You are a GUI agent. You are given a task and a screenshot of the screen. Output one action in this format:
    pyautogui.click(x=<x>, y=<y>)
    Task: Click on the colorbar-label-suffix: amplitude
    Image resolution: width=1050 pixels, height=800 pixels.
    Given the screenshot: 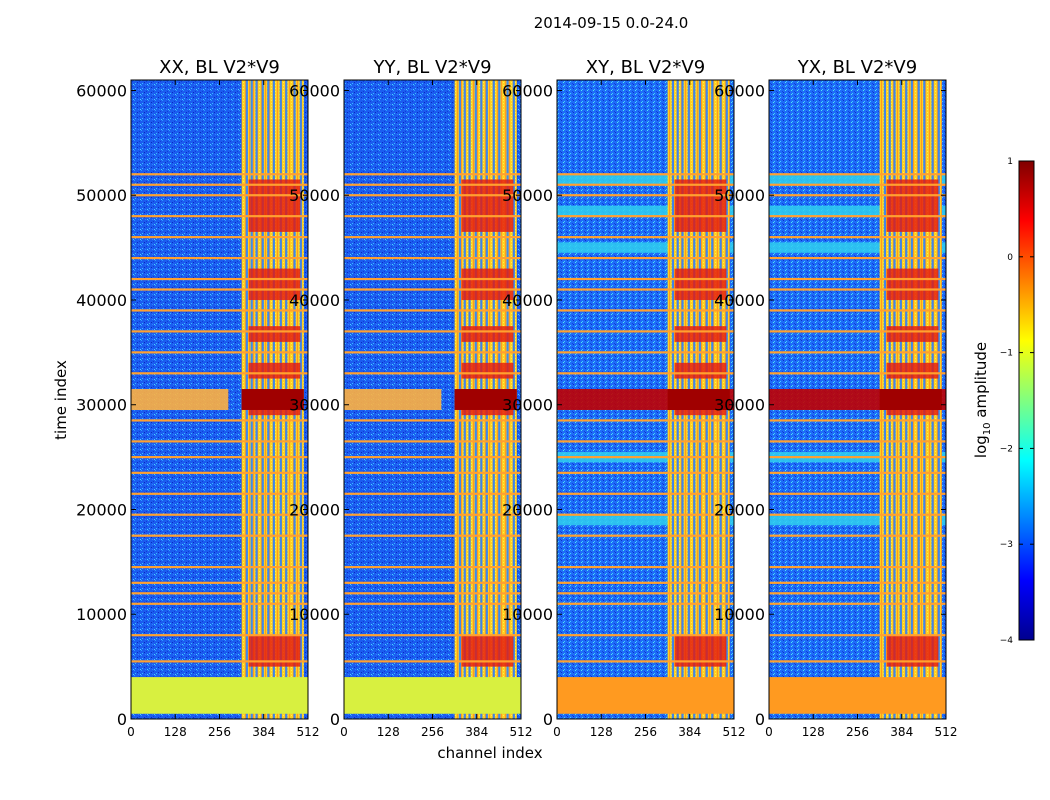 What is the action you would take?
    pyautogui.click(x=981, y=382)
    